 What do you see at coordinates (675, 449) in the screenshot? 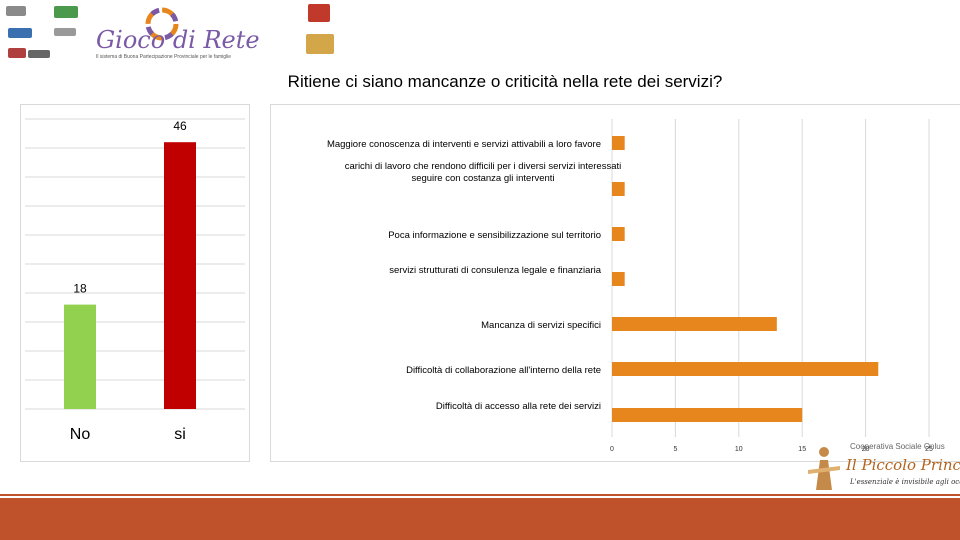
I see `x-tick-label: 5` at bounding box center [675, 449].